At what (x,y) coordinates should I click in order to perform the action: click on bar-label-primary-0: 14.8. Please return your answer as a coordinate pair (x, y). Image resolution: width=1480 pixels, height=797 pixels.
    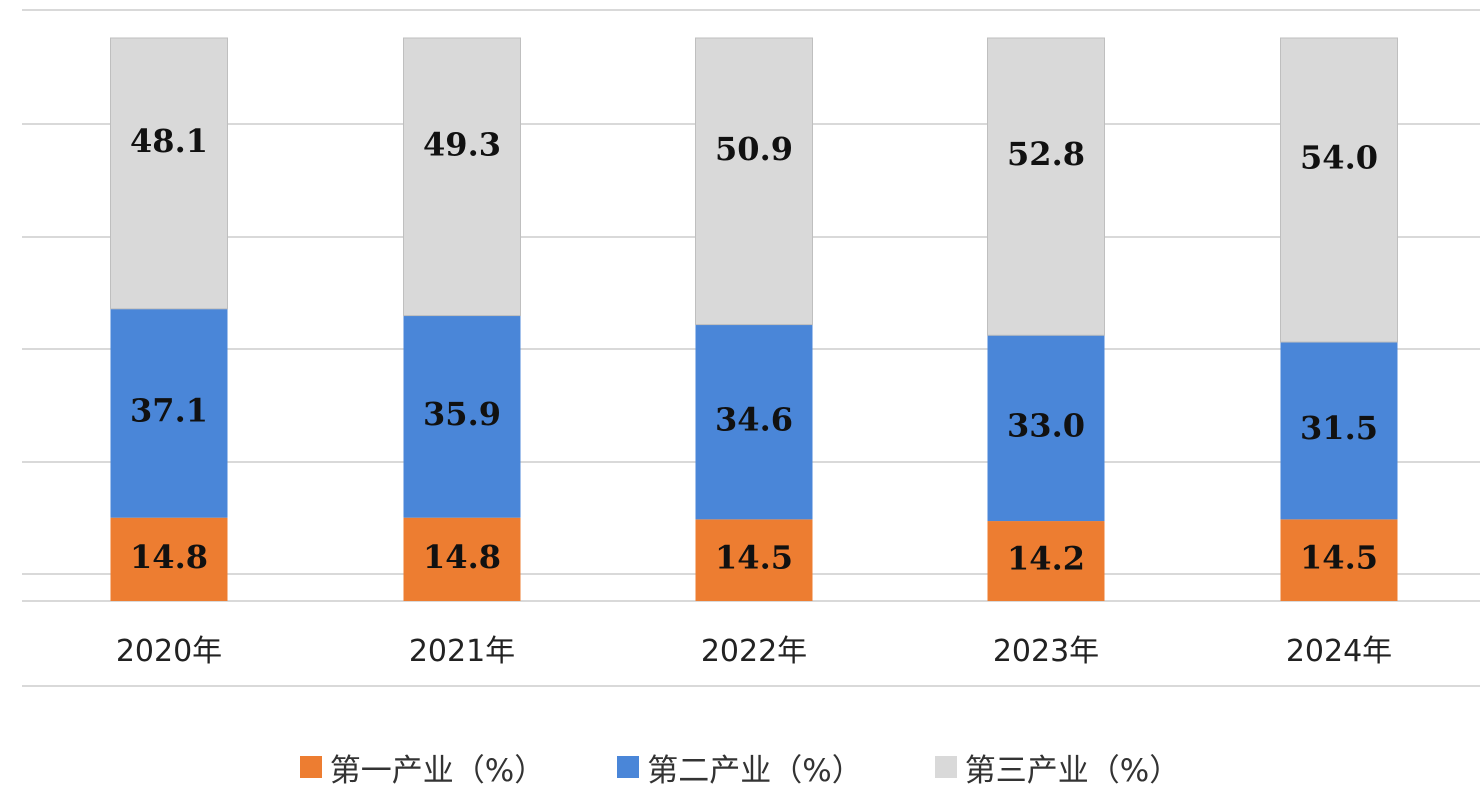
    Looking at the image, I should click on (169, 557).